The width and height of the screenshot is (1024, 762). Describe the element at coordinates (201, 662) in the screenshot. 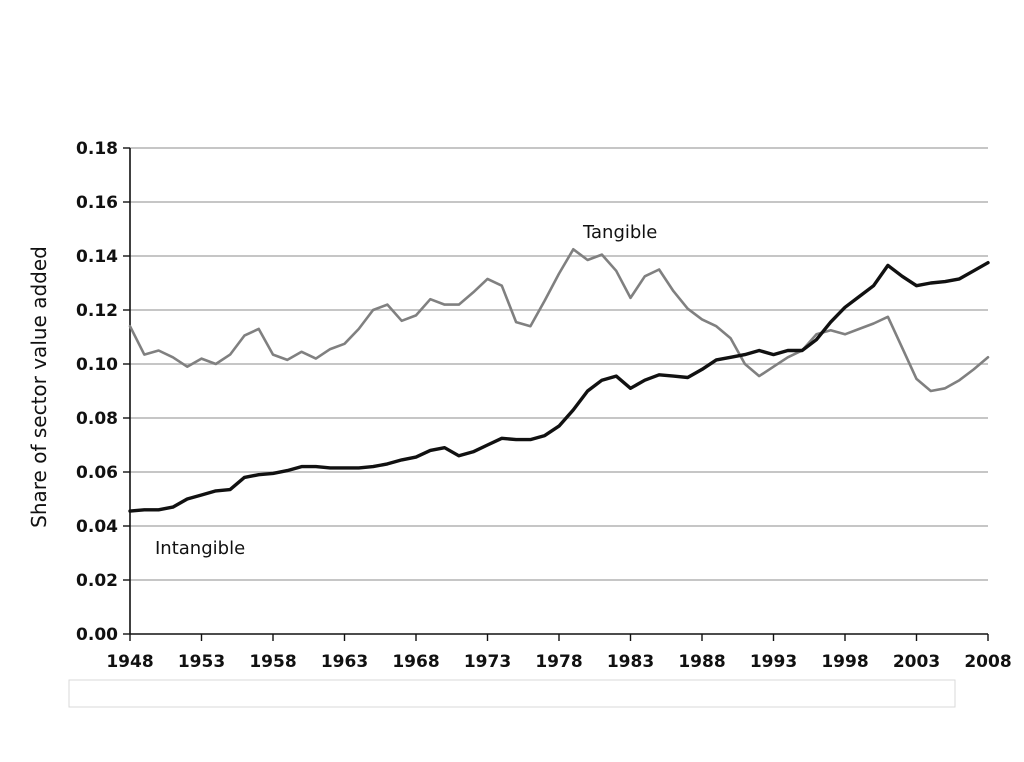

I see `x-tick-label: 1953` at that location.